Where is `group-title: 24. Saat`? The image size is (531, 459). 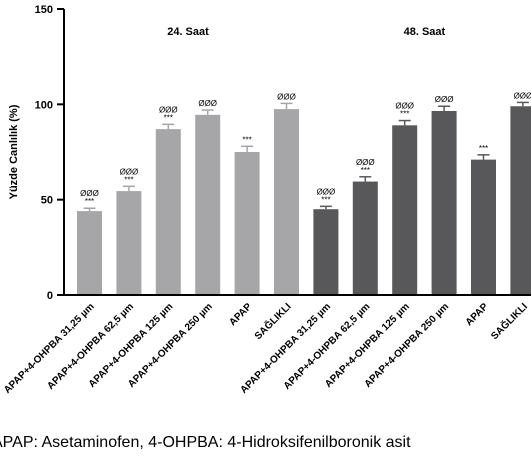 group-title: 24. Saat is located at coordinates (188, 32).